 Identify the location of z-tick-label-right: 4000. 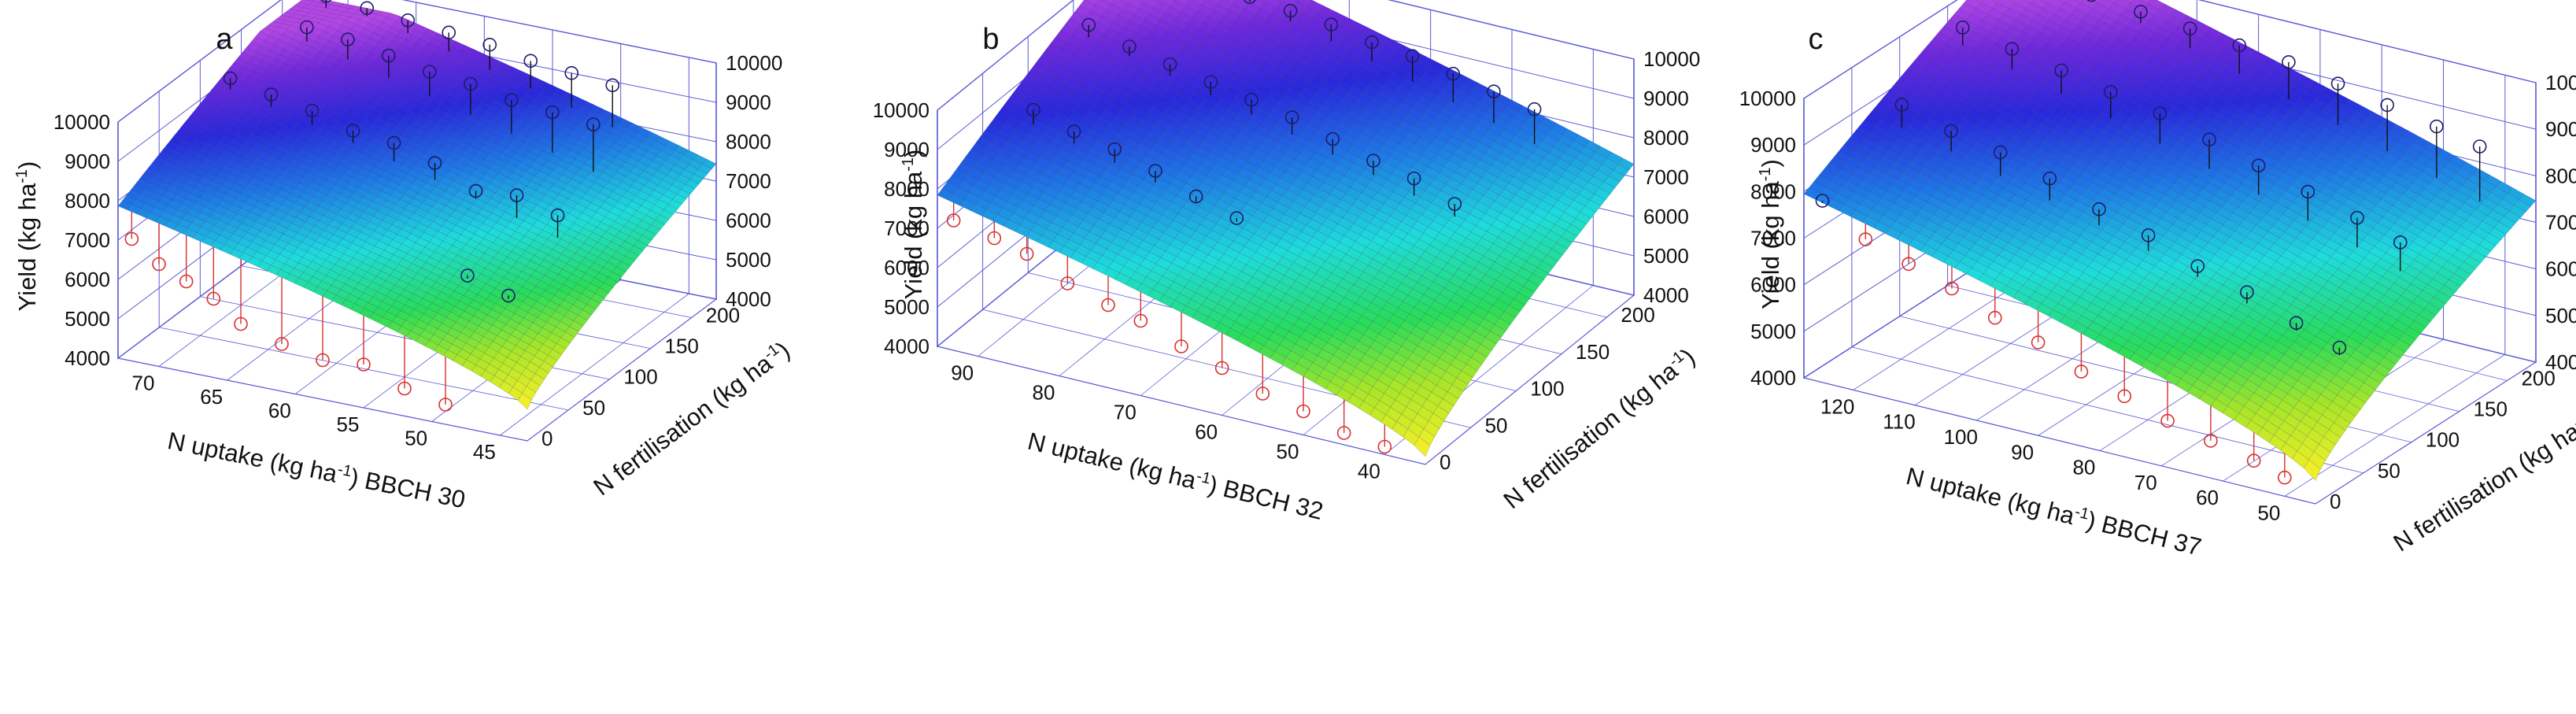
(1666, 295).